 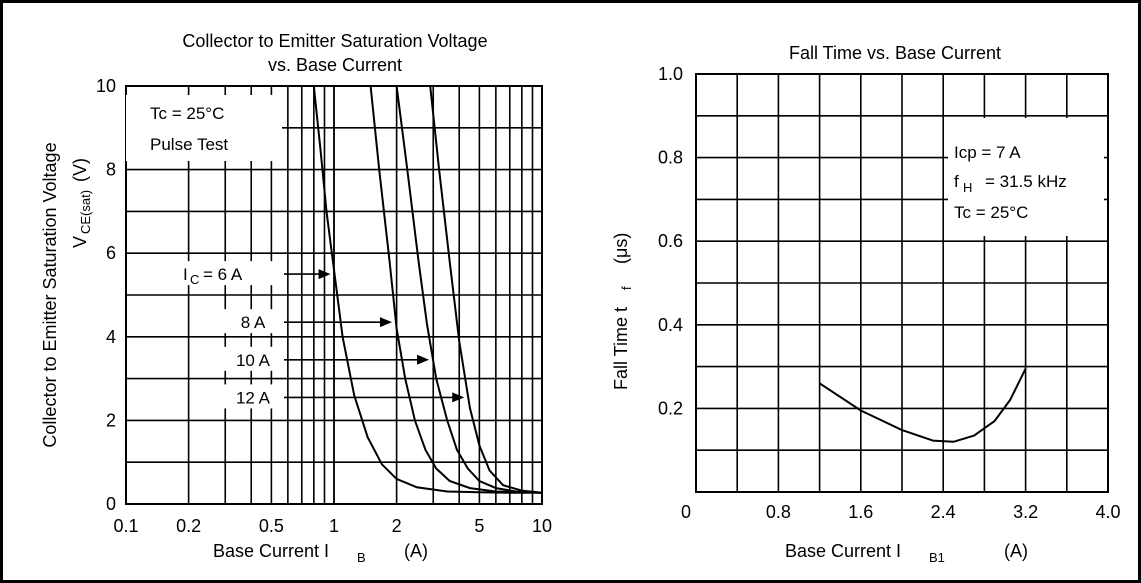 What do you see at coordinates (335, 65) in the screenshot?
I see `left-chart-subtitle: vs. Base Current` at bounding box center [335, 65].